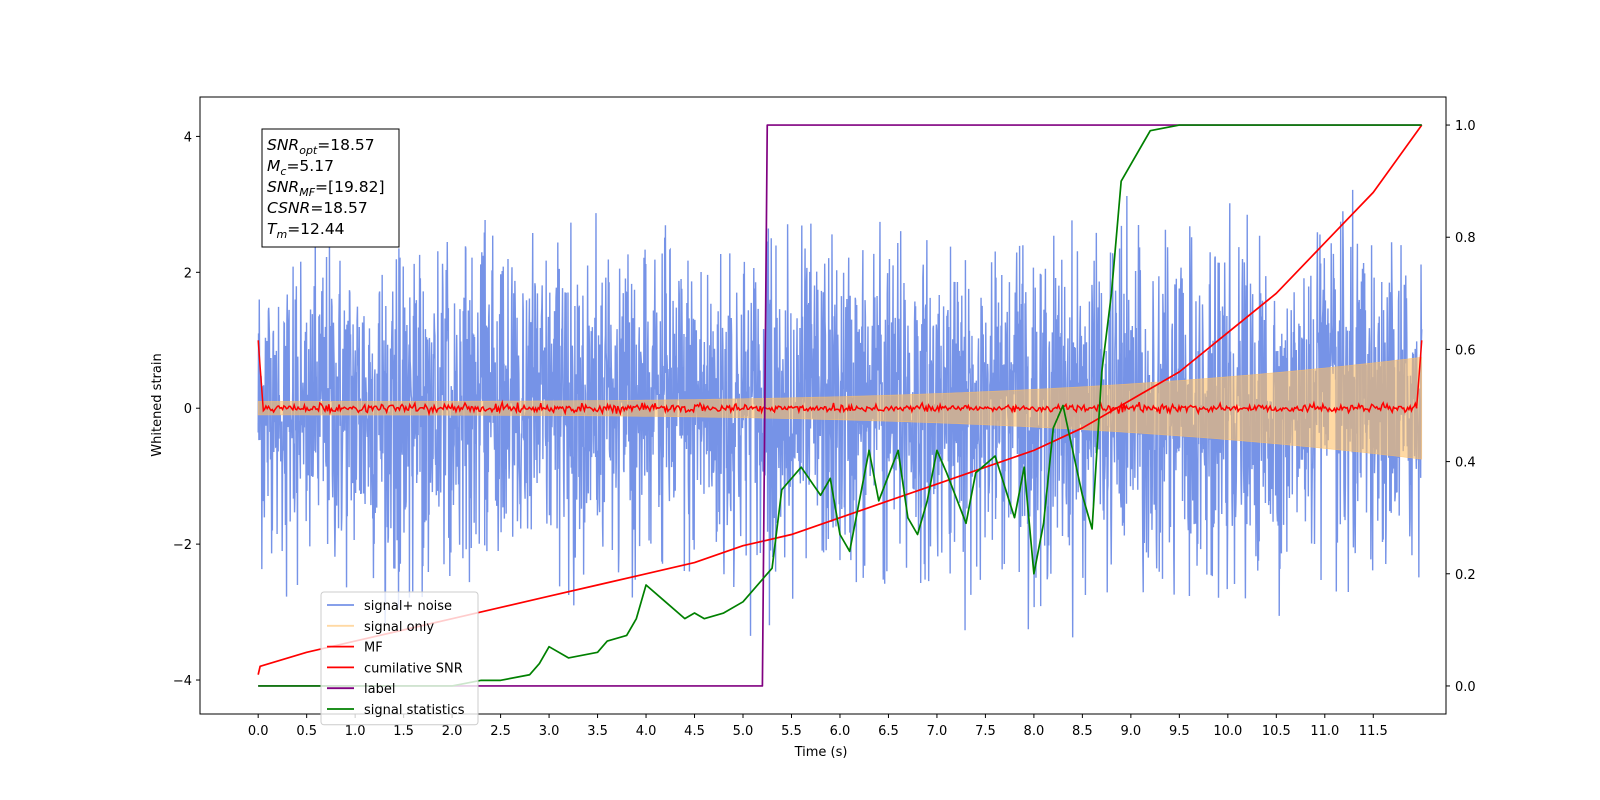 The image size is (1600, 800). I want to click on y-axis-left: −4 −2 0 2 4, so click(186, 409).